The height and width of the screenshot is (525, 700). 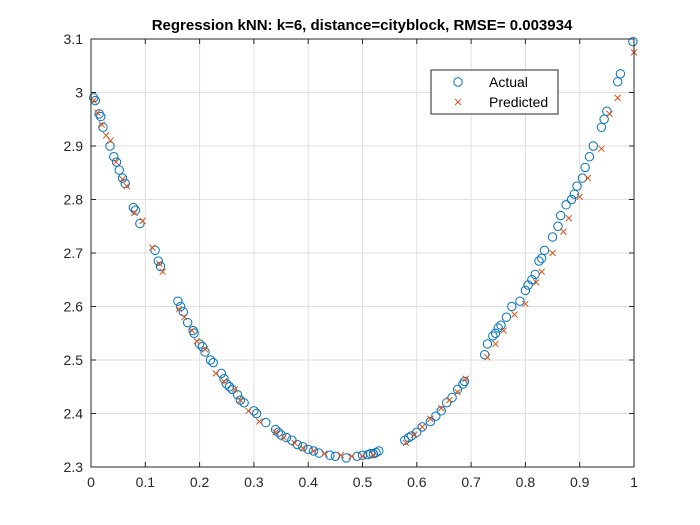 I want to click on y-tick-label: 3.1, so click(x=74, y=39).